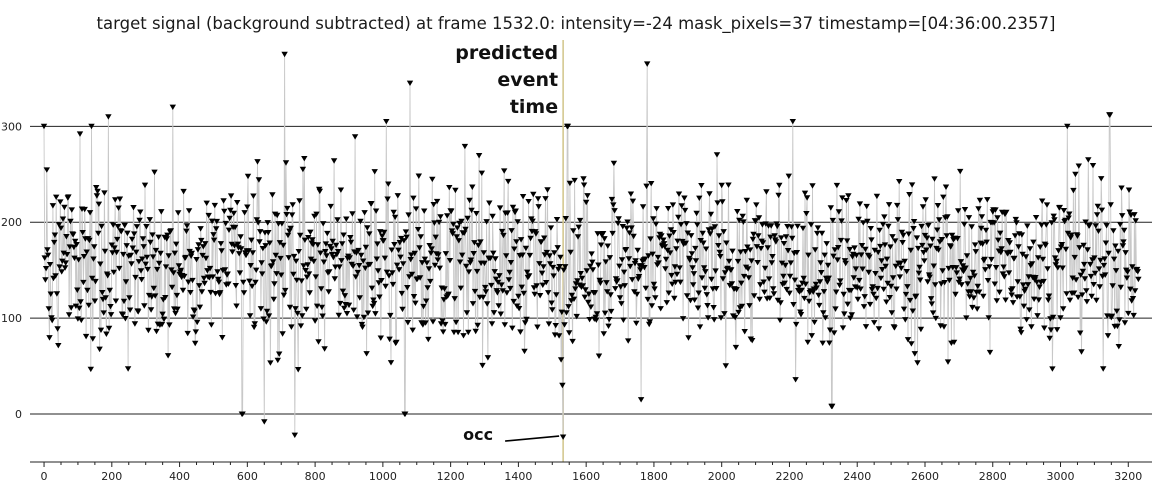  Describe the element at coordinates (532, 438) in the screenshot. I see `occ-pointer-line` at that location.